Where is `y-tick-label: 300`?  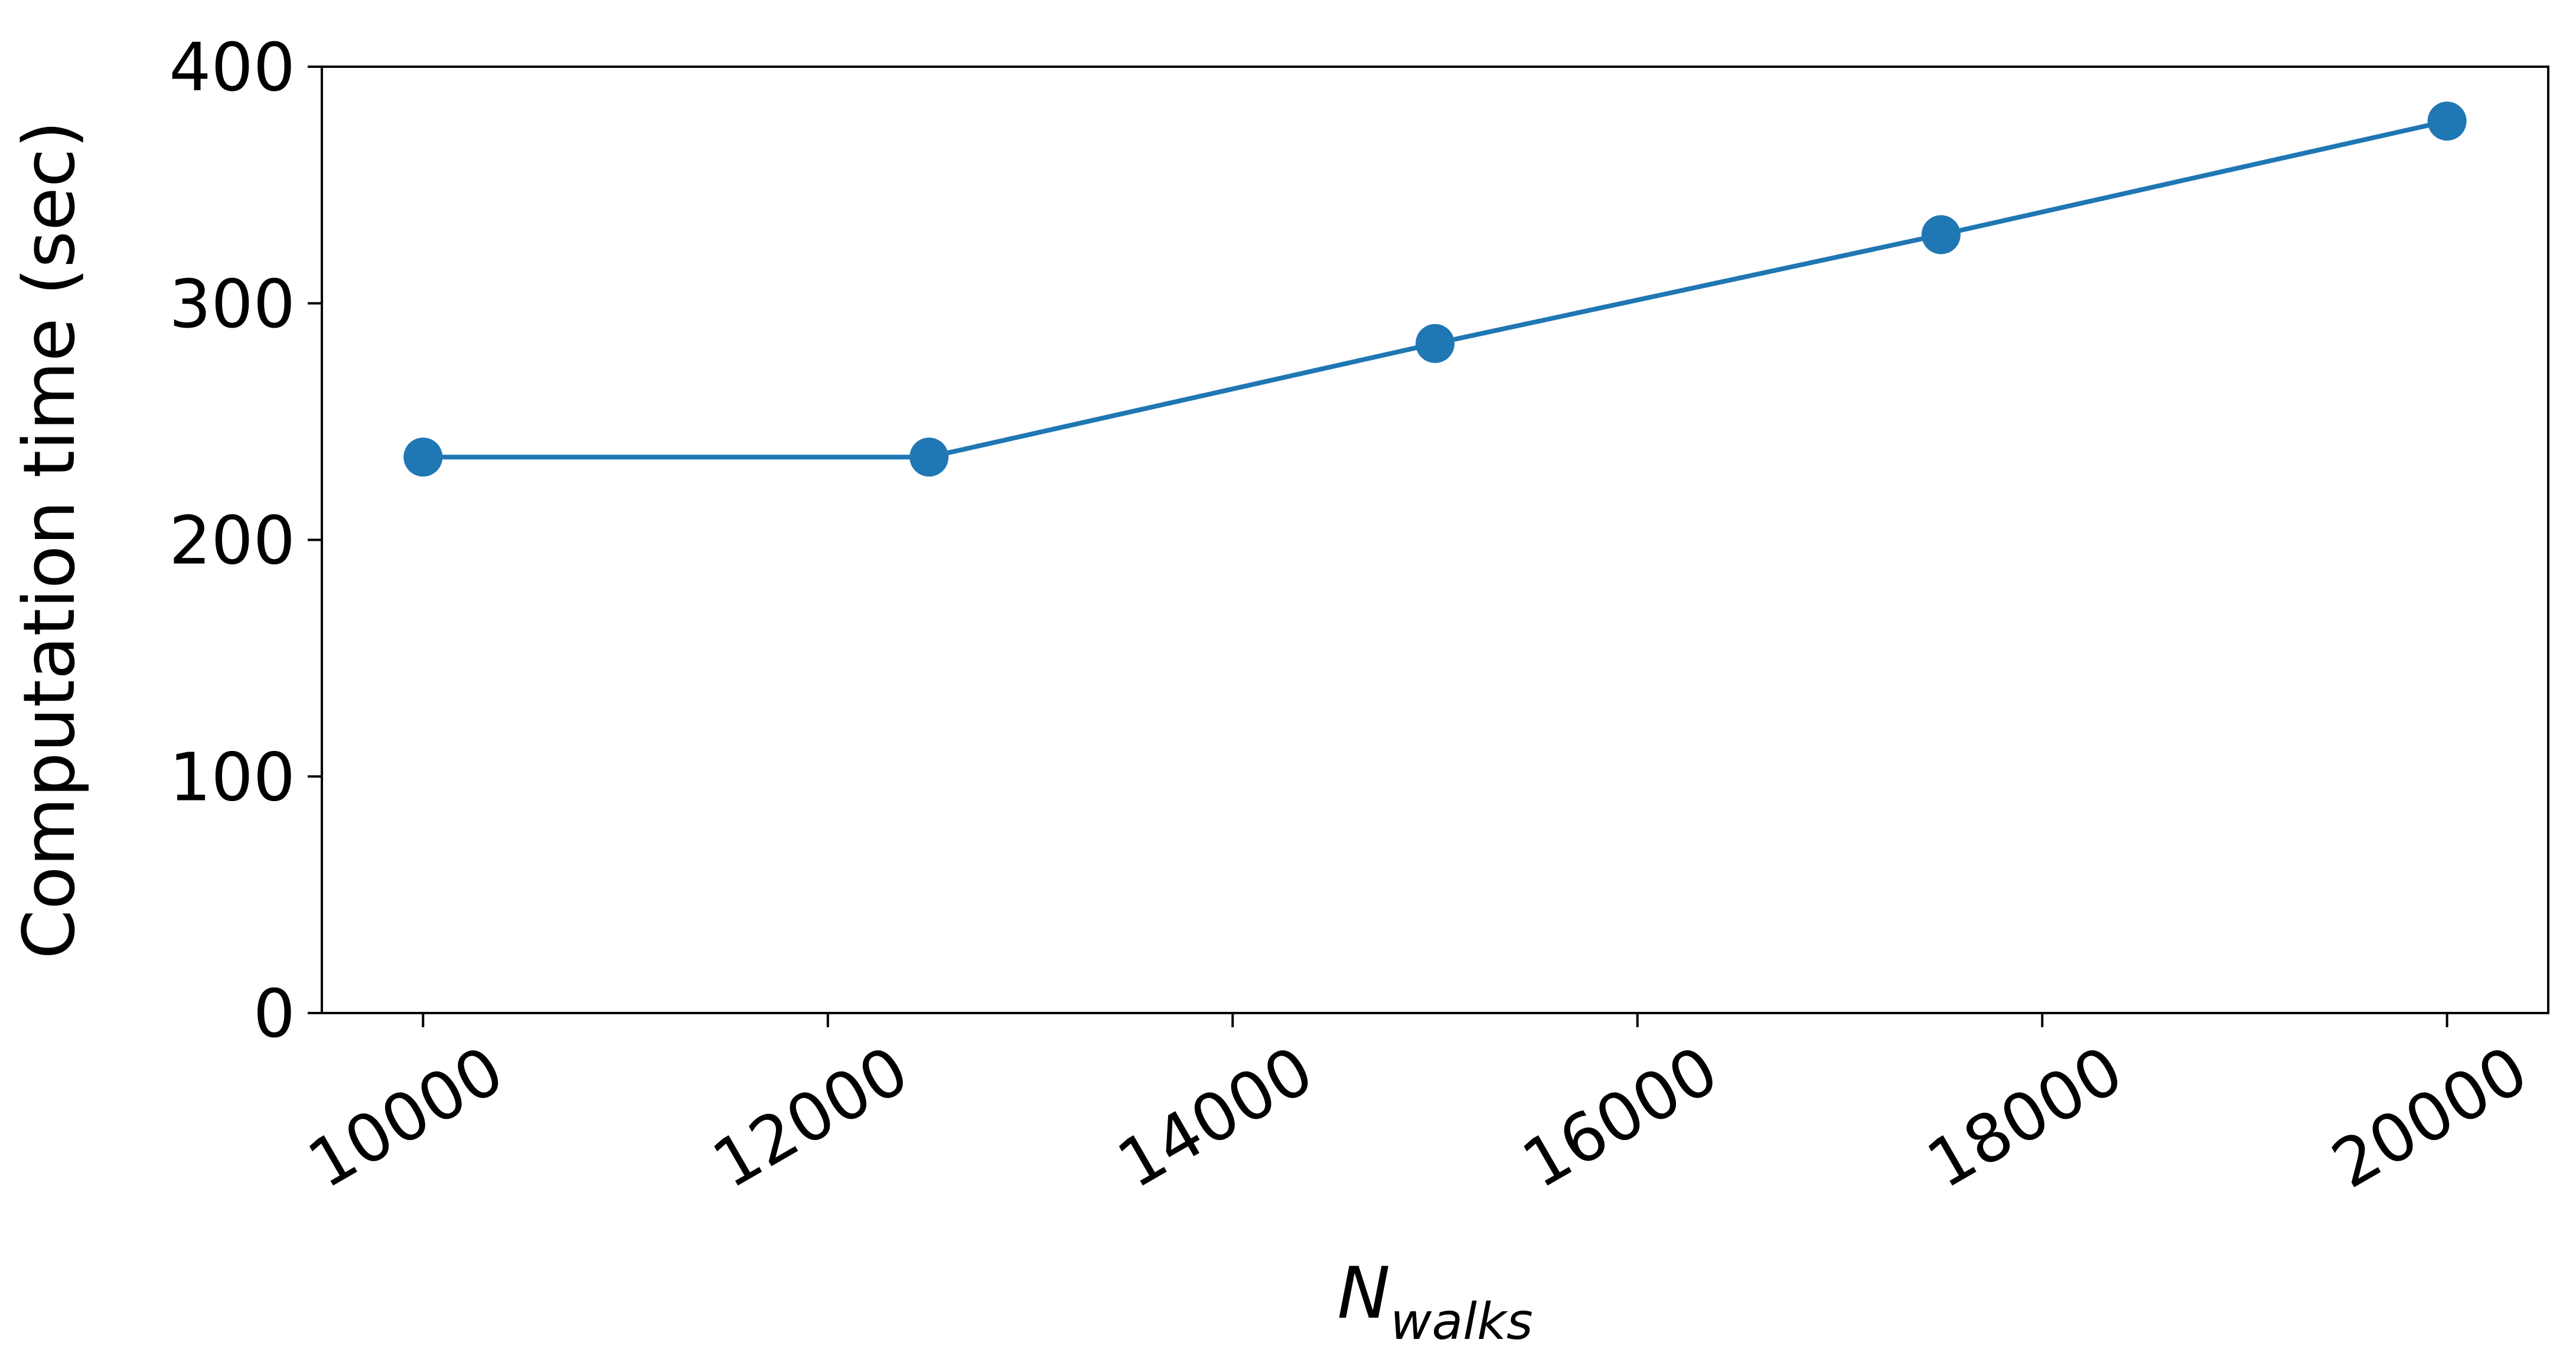 y-tick-label: 300 is located at coordinates (232, 304).